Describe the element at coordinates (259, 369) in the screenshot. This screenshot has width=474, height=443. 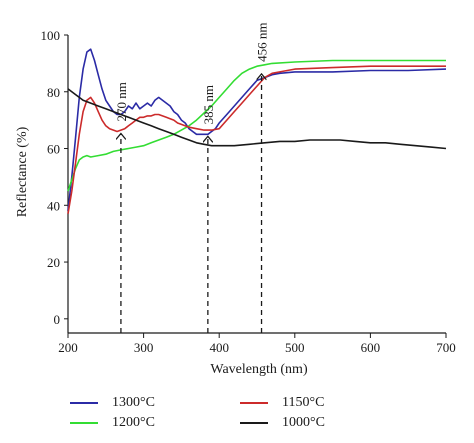
I see `x-axis-label: Wavelength (nm)` at that location.